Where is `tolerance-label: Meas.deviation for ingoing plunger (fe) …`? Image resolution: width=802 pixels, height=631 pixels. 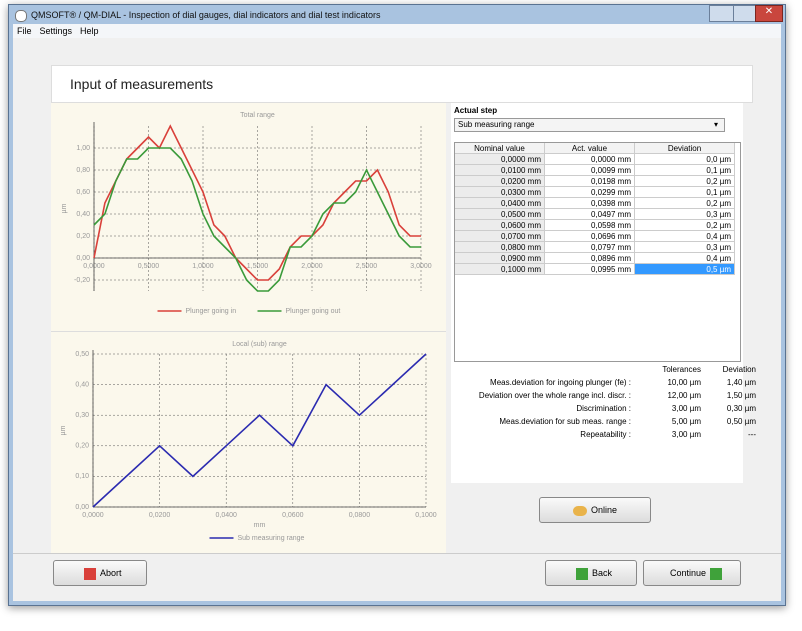 tolerance-label: Meas.deviation for ingoing plunger (fe) … is located at coordinates (560, 382).